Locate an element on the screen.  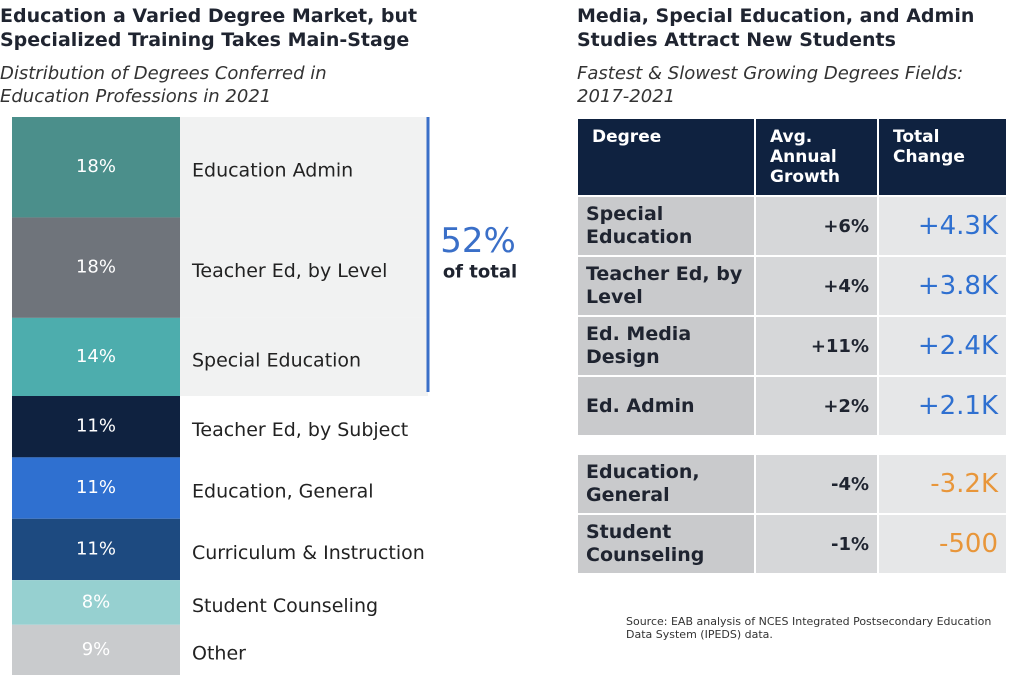
category-label: Education Admin is located at coordinates (272, 171).